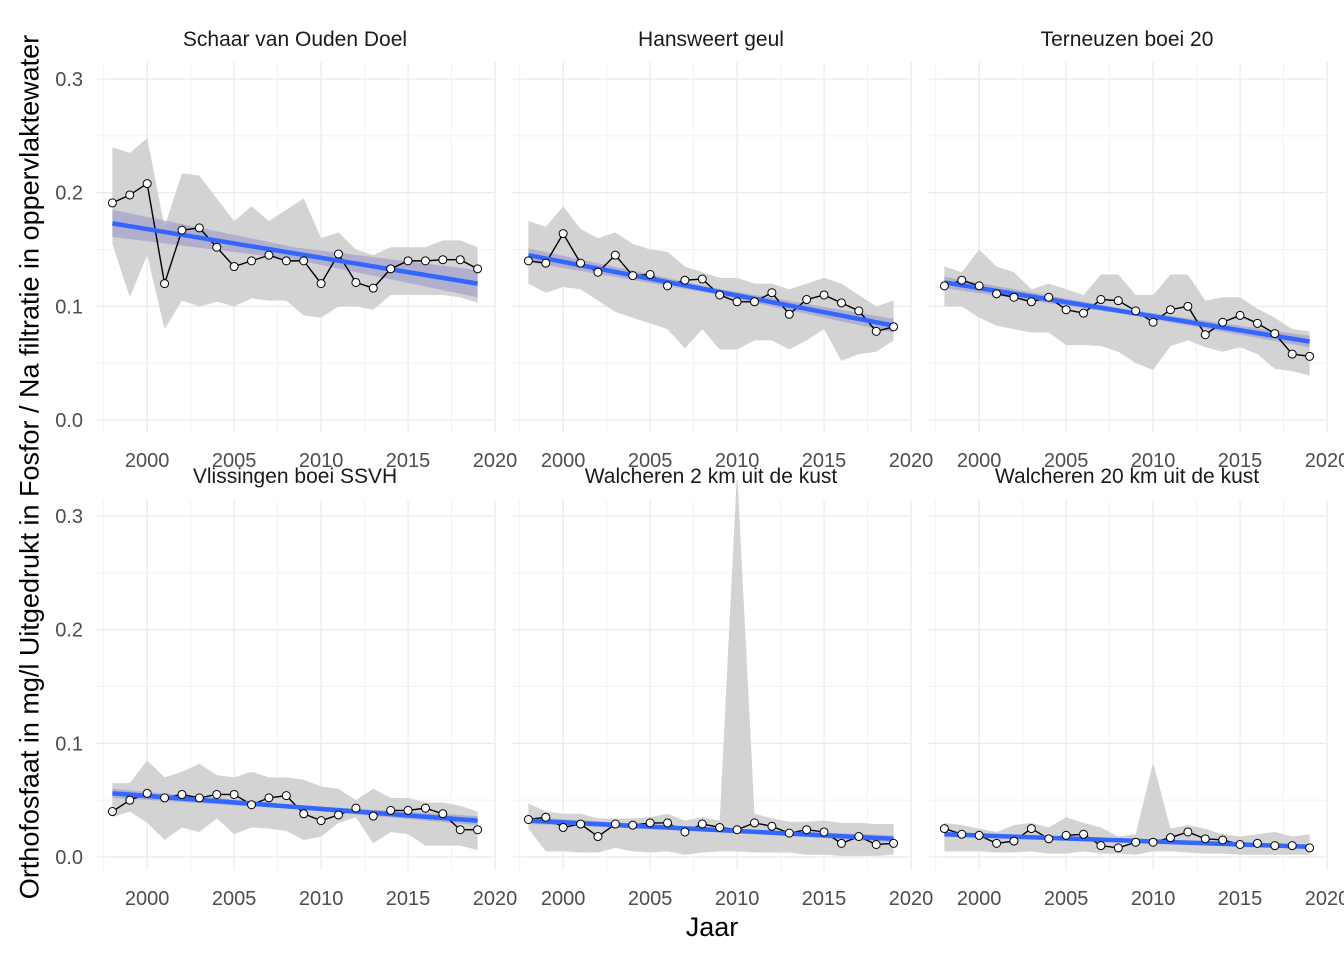 This screenshot has height=960, width=1344. Describe the element at coordinates (69, 80) in the screenshot. I see `y-tick-label: 0.3` at that location.